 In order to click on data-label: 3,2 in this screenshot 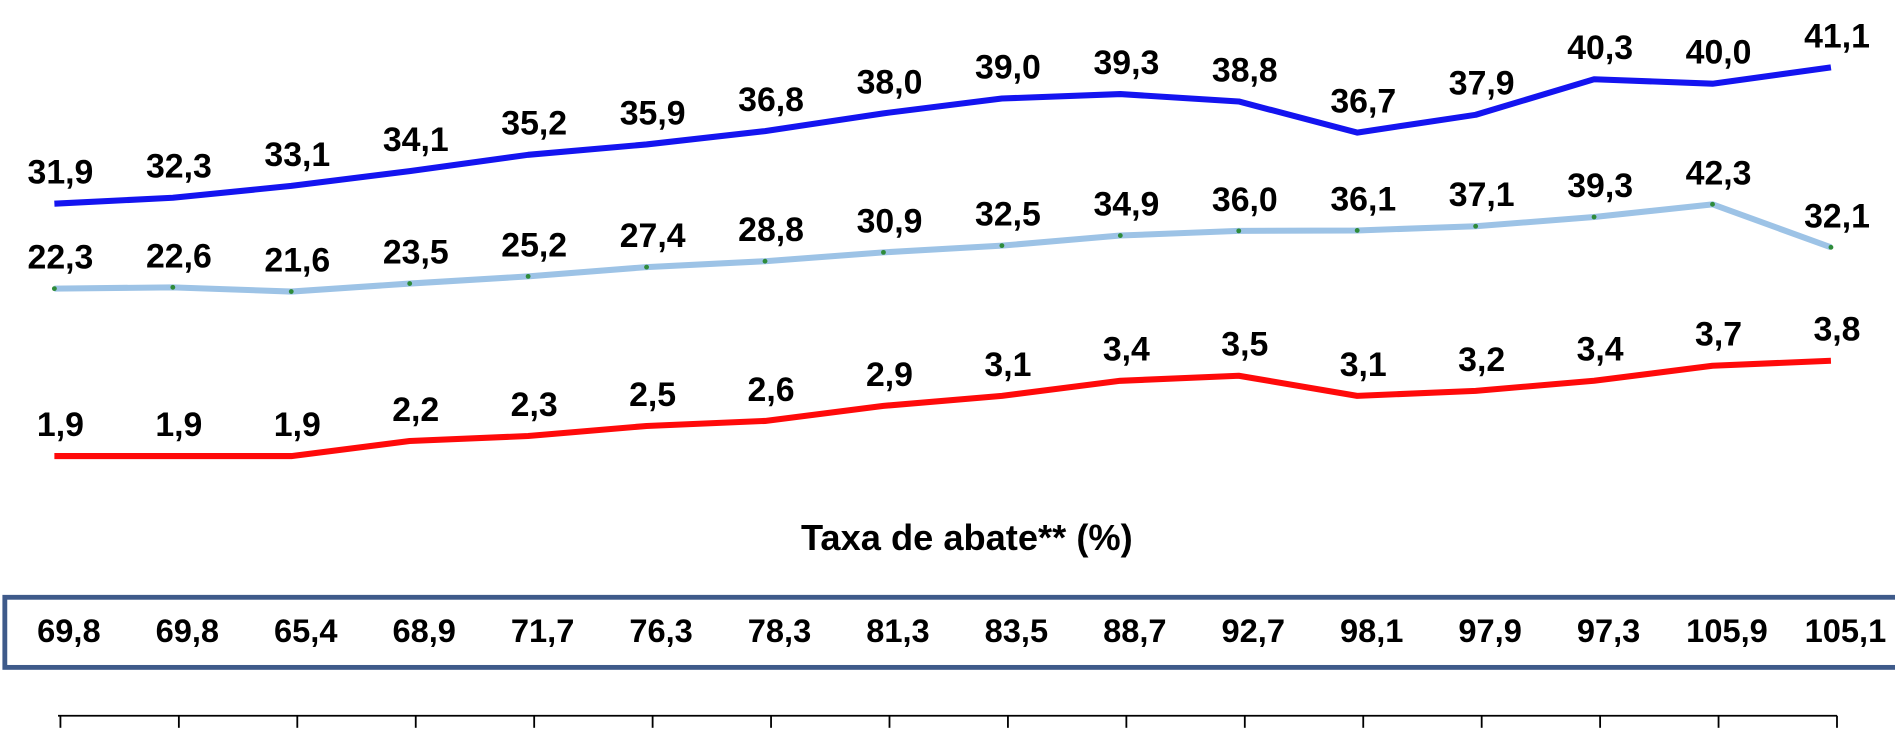, I will do `click(1481, 360)`.